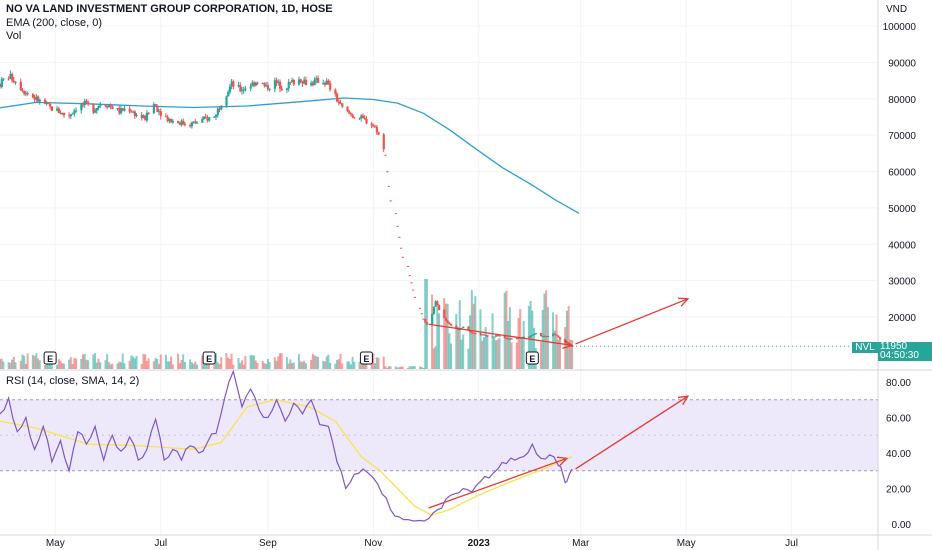 The width and height of the screenshot is (932, 550). Describe the element at coordinates (268, 543) in the screenshot. I see `time-tick-label: Sep` at that location.